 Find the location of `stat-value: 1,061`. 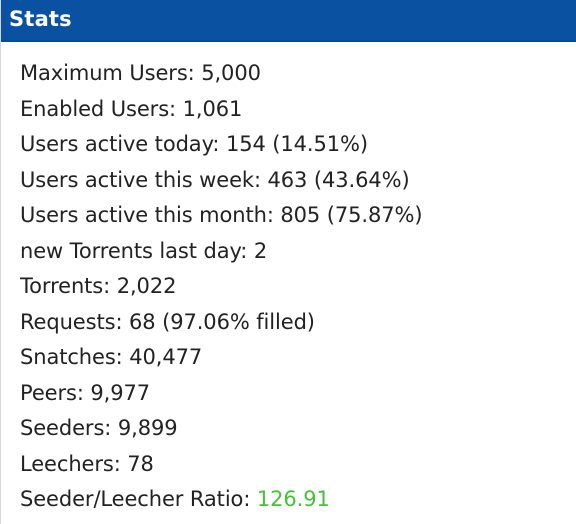

stat-value: 1,061 is located at coordinates (212, 108).